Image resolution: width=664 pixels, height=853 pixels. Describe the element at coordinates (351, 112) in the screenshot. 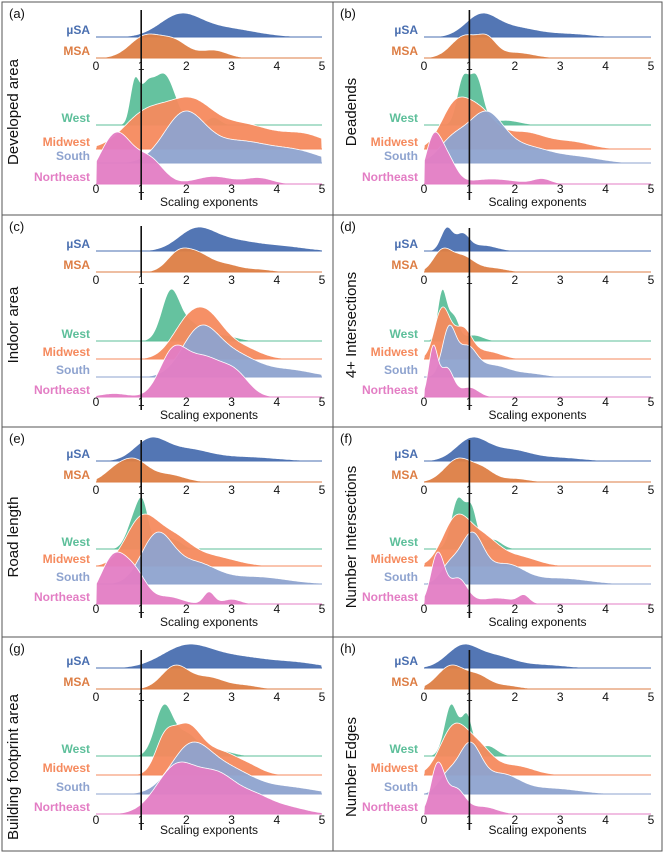

I see `y-axis-label: Deadends` at that location.